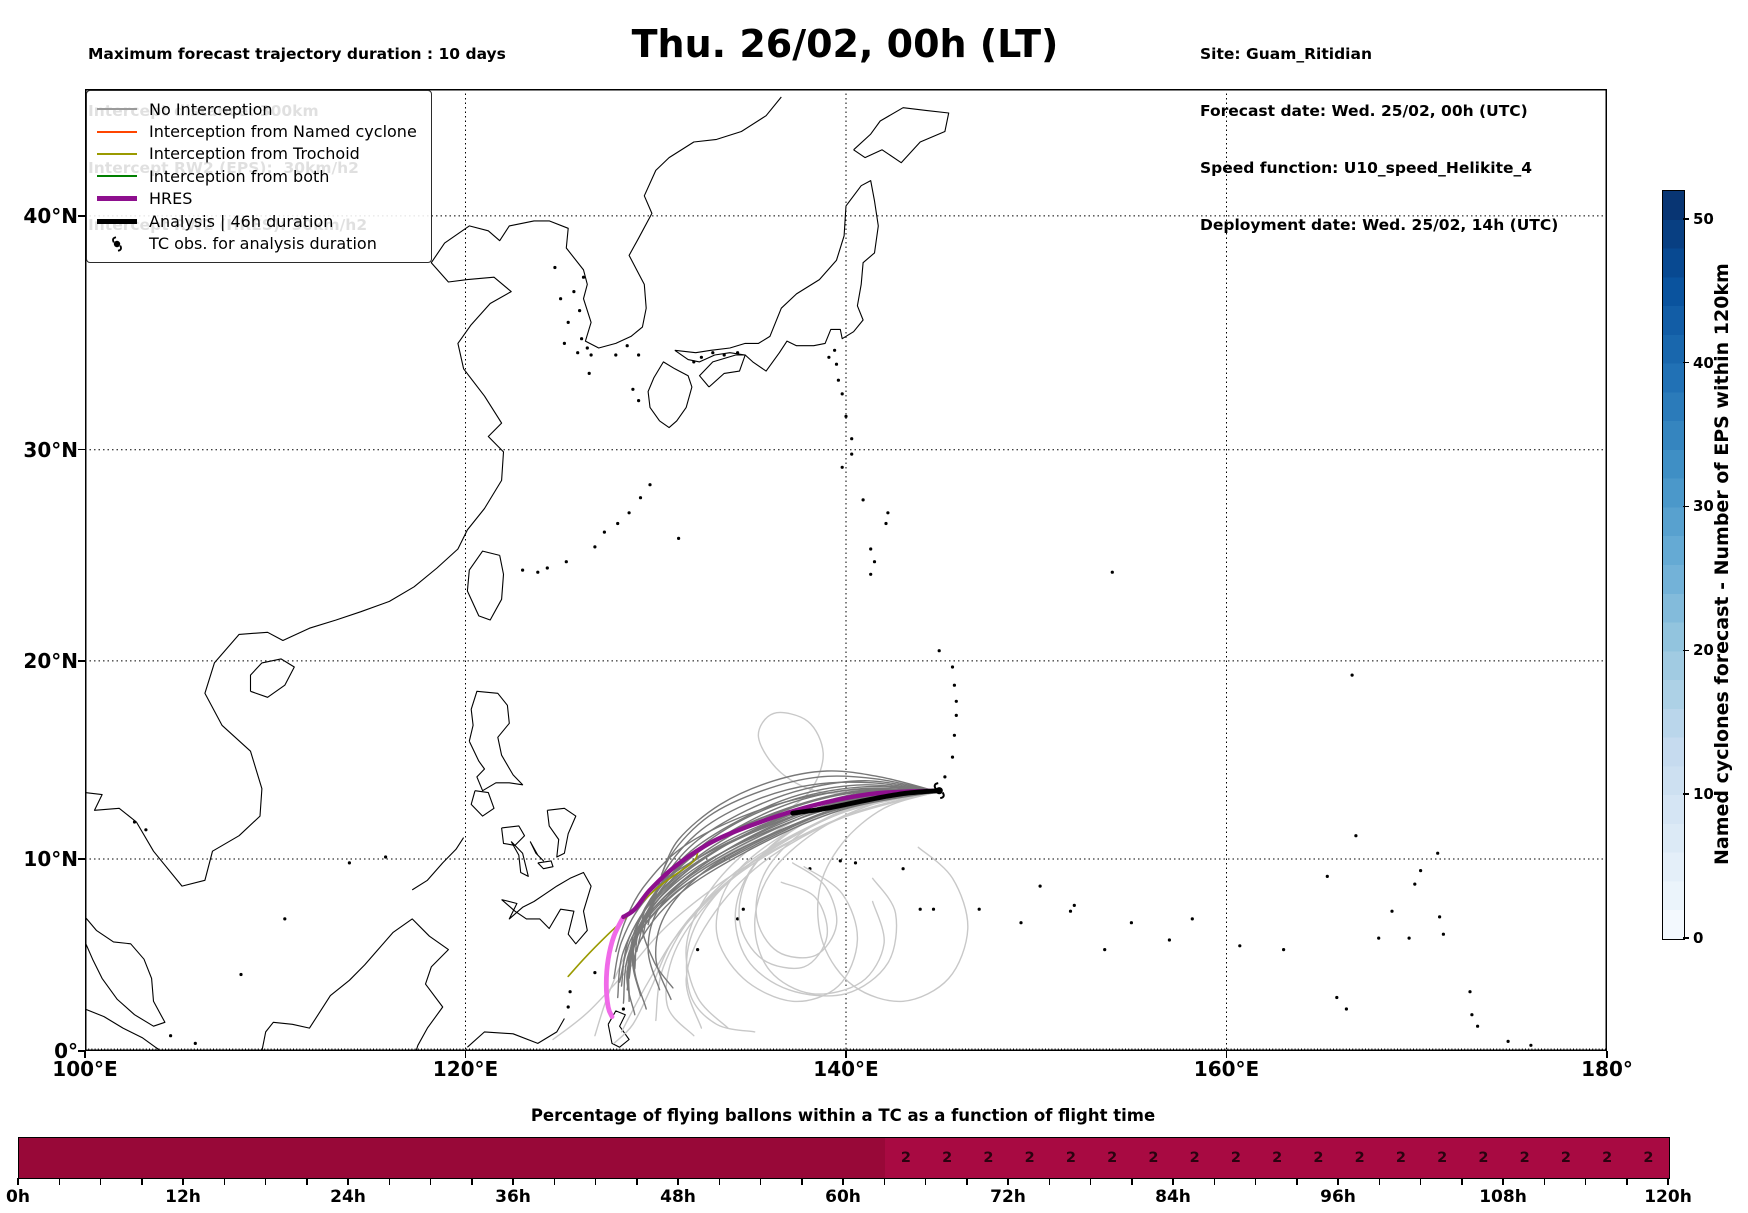  I want to click on legend-item-label: Interception from Named cyclone, so click(283, 132).